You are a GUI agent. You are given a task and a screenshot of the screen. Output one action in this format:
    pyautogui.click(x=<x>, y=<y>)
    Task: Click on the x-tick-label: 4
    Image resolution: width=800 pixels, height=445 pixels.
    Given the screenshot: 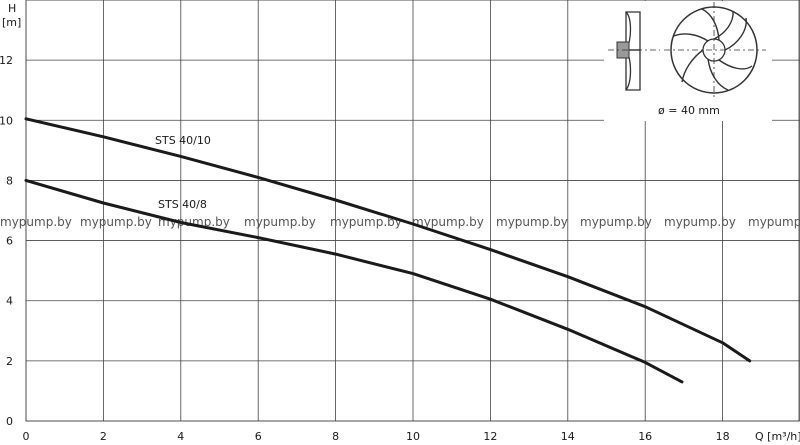 What is the action you would take?
    pyautogui.click(x=180, y=436)
    